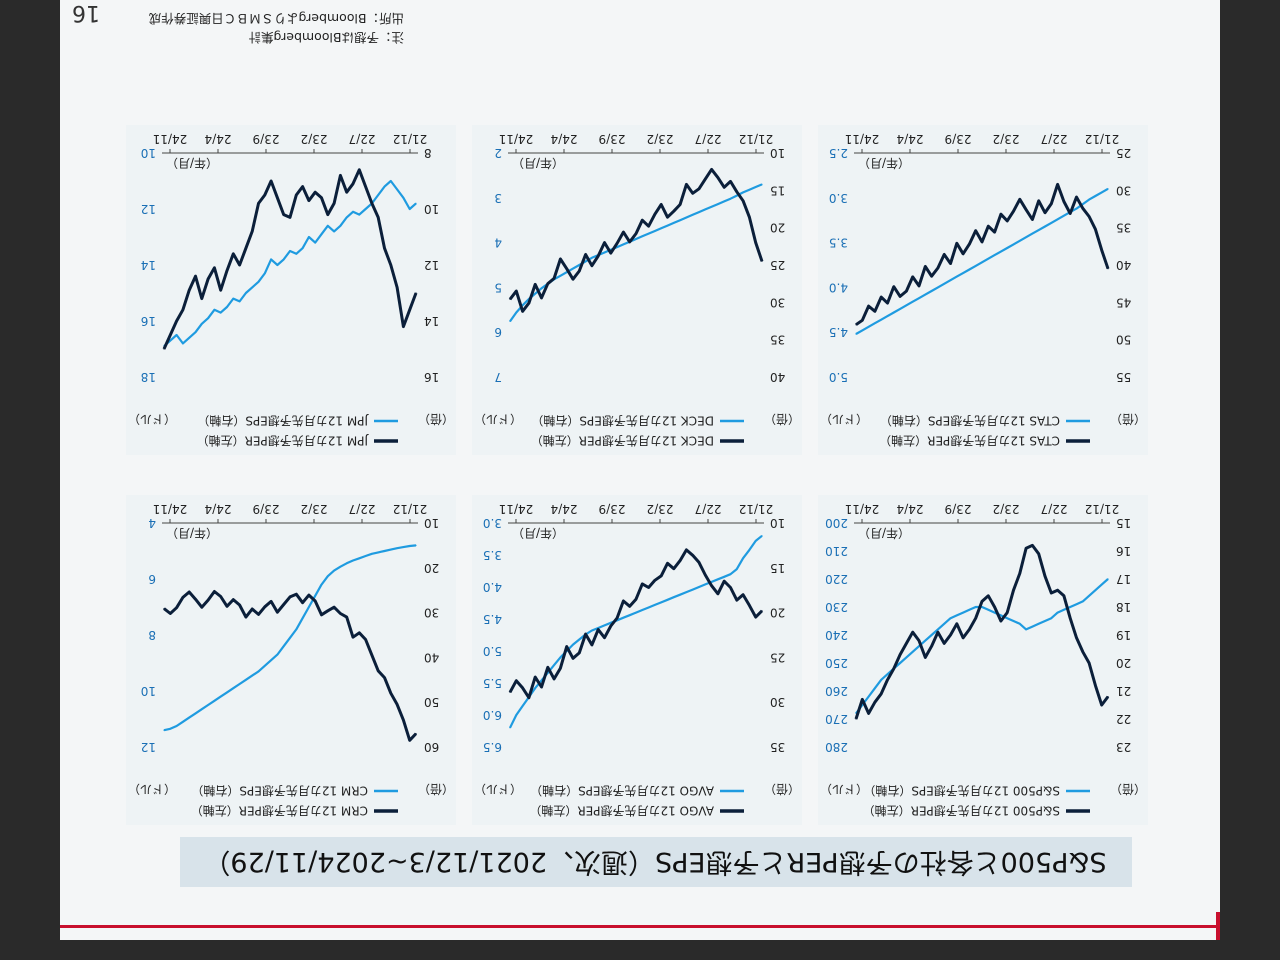  Describe the element at coordinates (498, 153) in the screenshot. I see `right-tick-label: 2` at that location.